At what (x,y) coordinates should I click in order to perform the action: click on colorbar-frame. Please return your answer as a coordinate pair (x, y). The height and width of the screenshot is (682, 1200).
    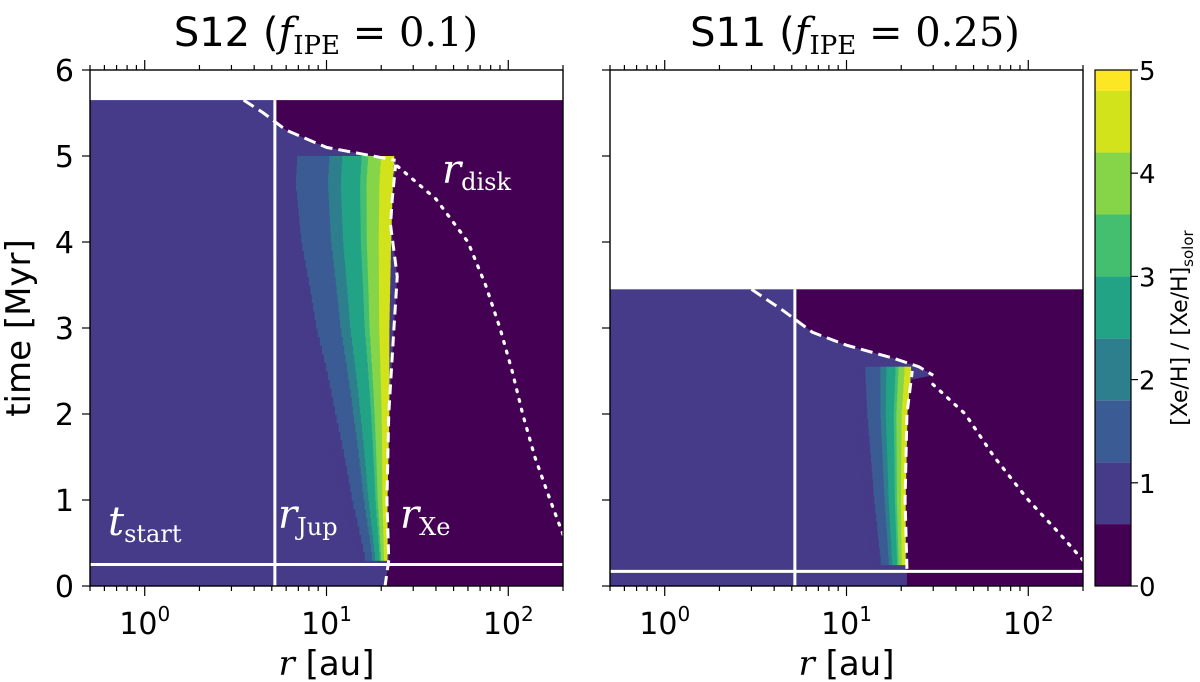
    Looking at the image, I should click on (1113, 328).